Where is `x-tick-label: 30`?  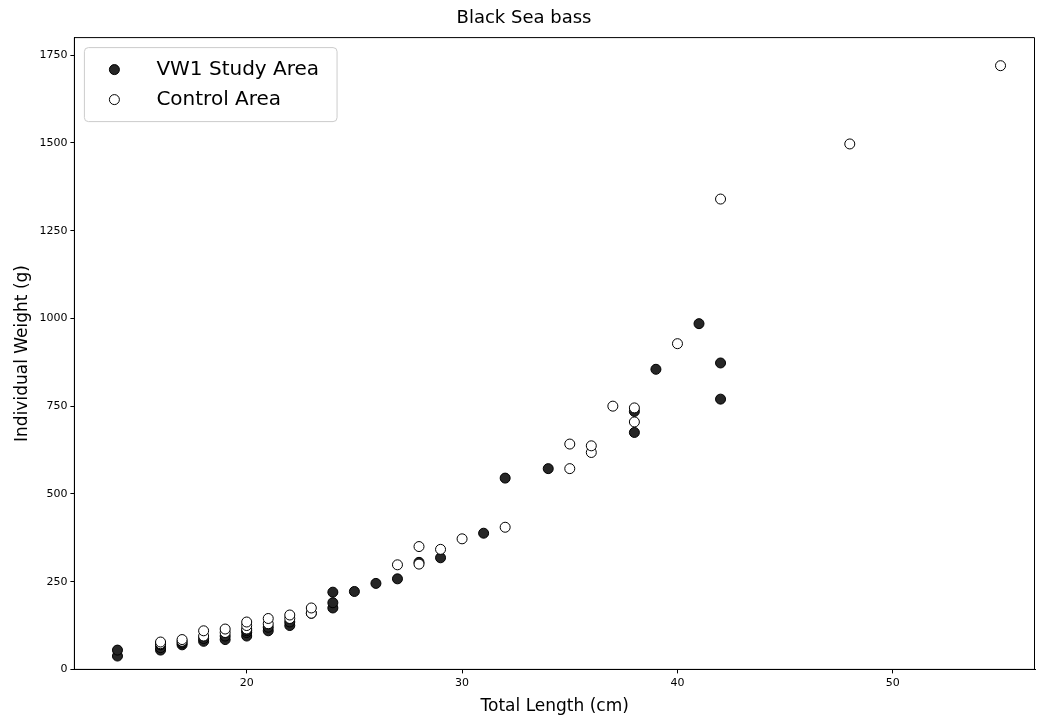
x-tick-label: 30 is located at coordinates (462, 682).